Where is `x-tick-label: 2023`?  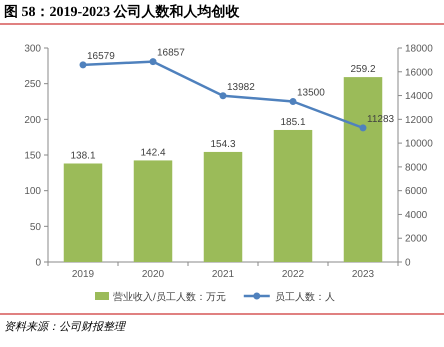
x-tick-label: 2023 is located at coordinates (363, 274).